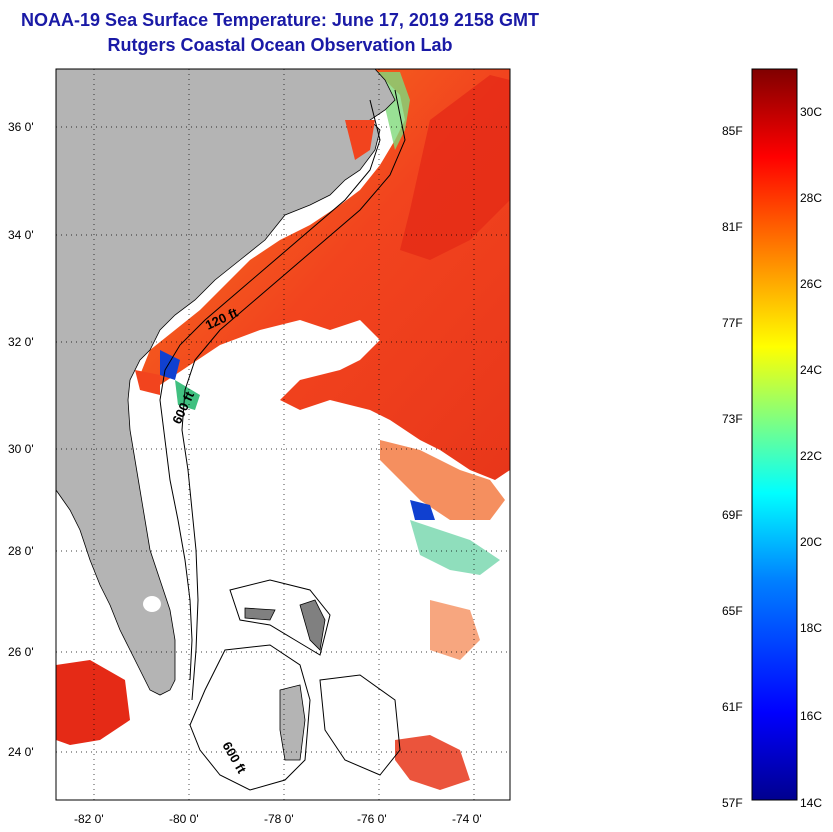 The height and width of the screenshot is (832, 833). I want to click on colorbar-celsius-labels: 30C 28C 26C 24C 22C 20C 18C 16C 14C, so click(811, 457).